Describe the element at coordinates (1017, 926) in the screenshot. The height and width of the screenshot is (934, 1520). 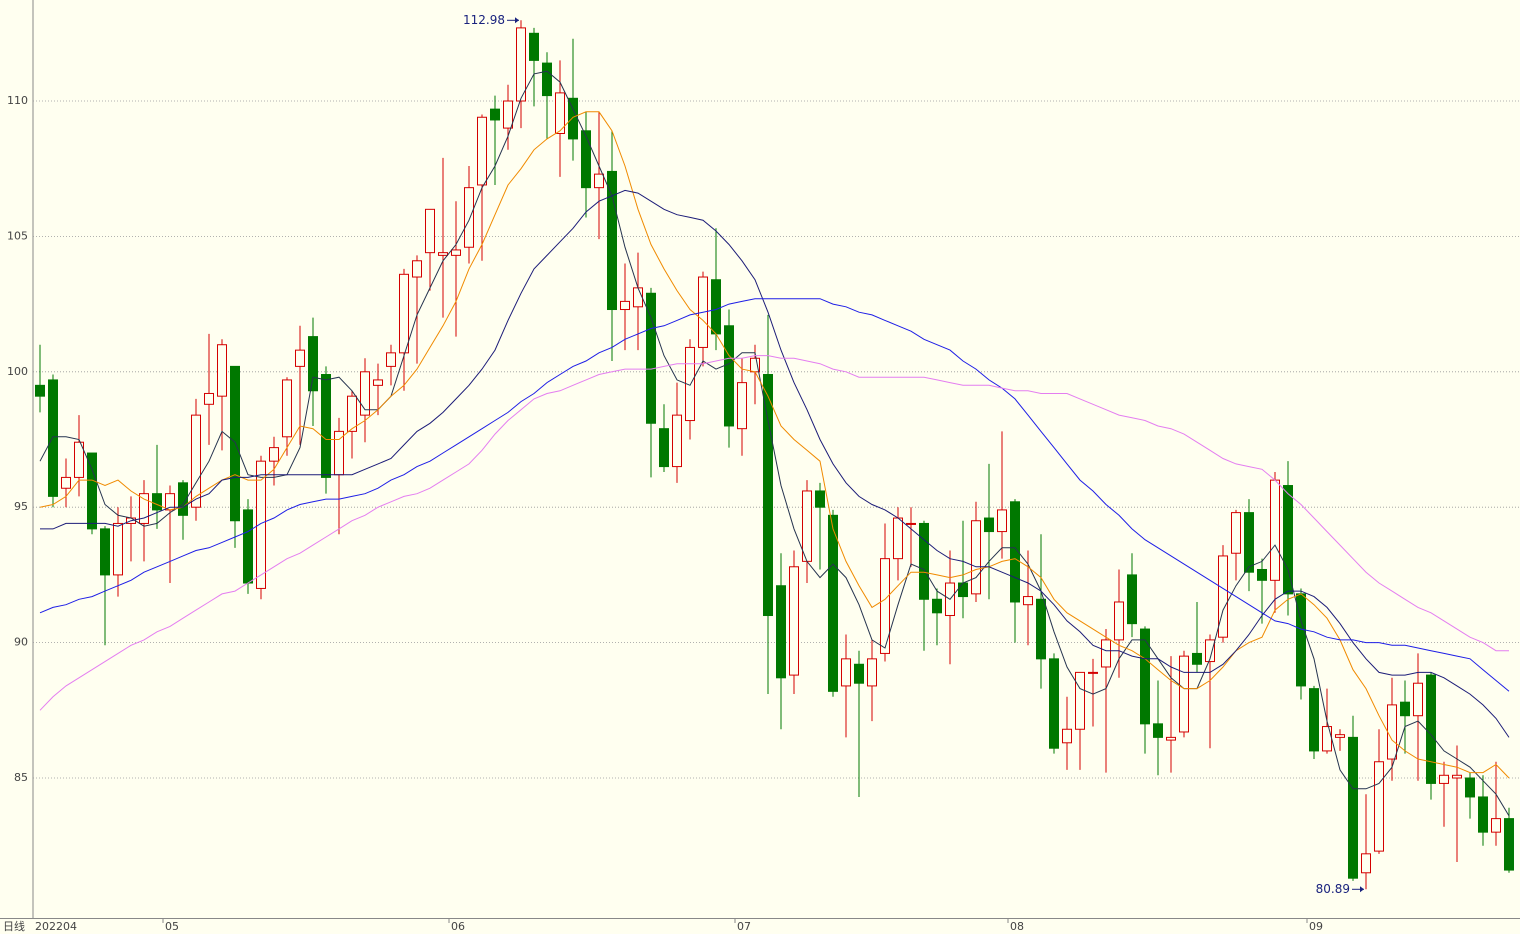
I see `x-tick-label: 08` at that location.